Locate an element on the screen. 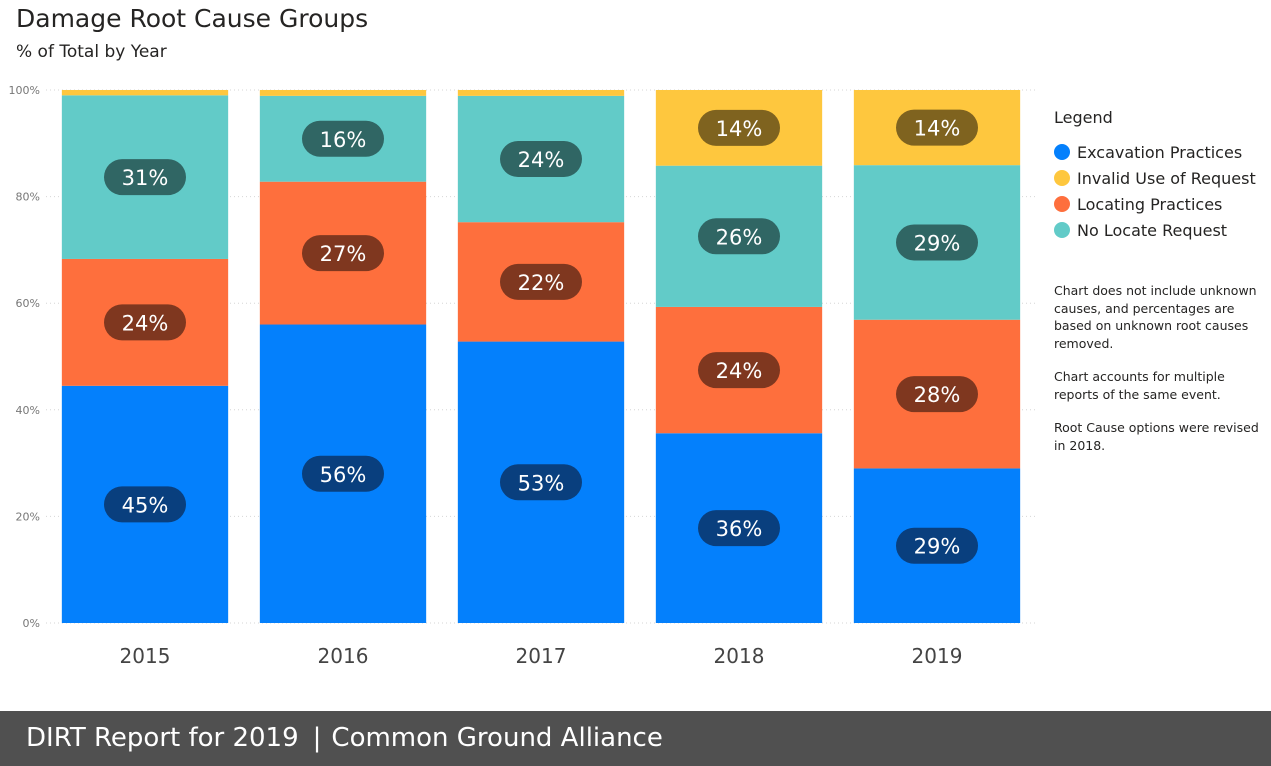 The height and width of the screenshot is (766, 1271). data-label: 56% is located at coordinates (343, 475).